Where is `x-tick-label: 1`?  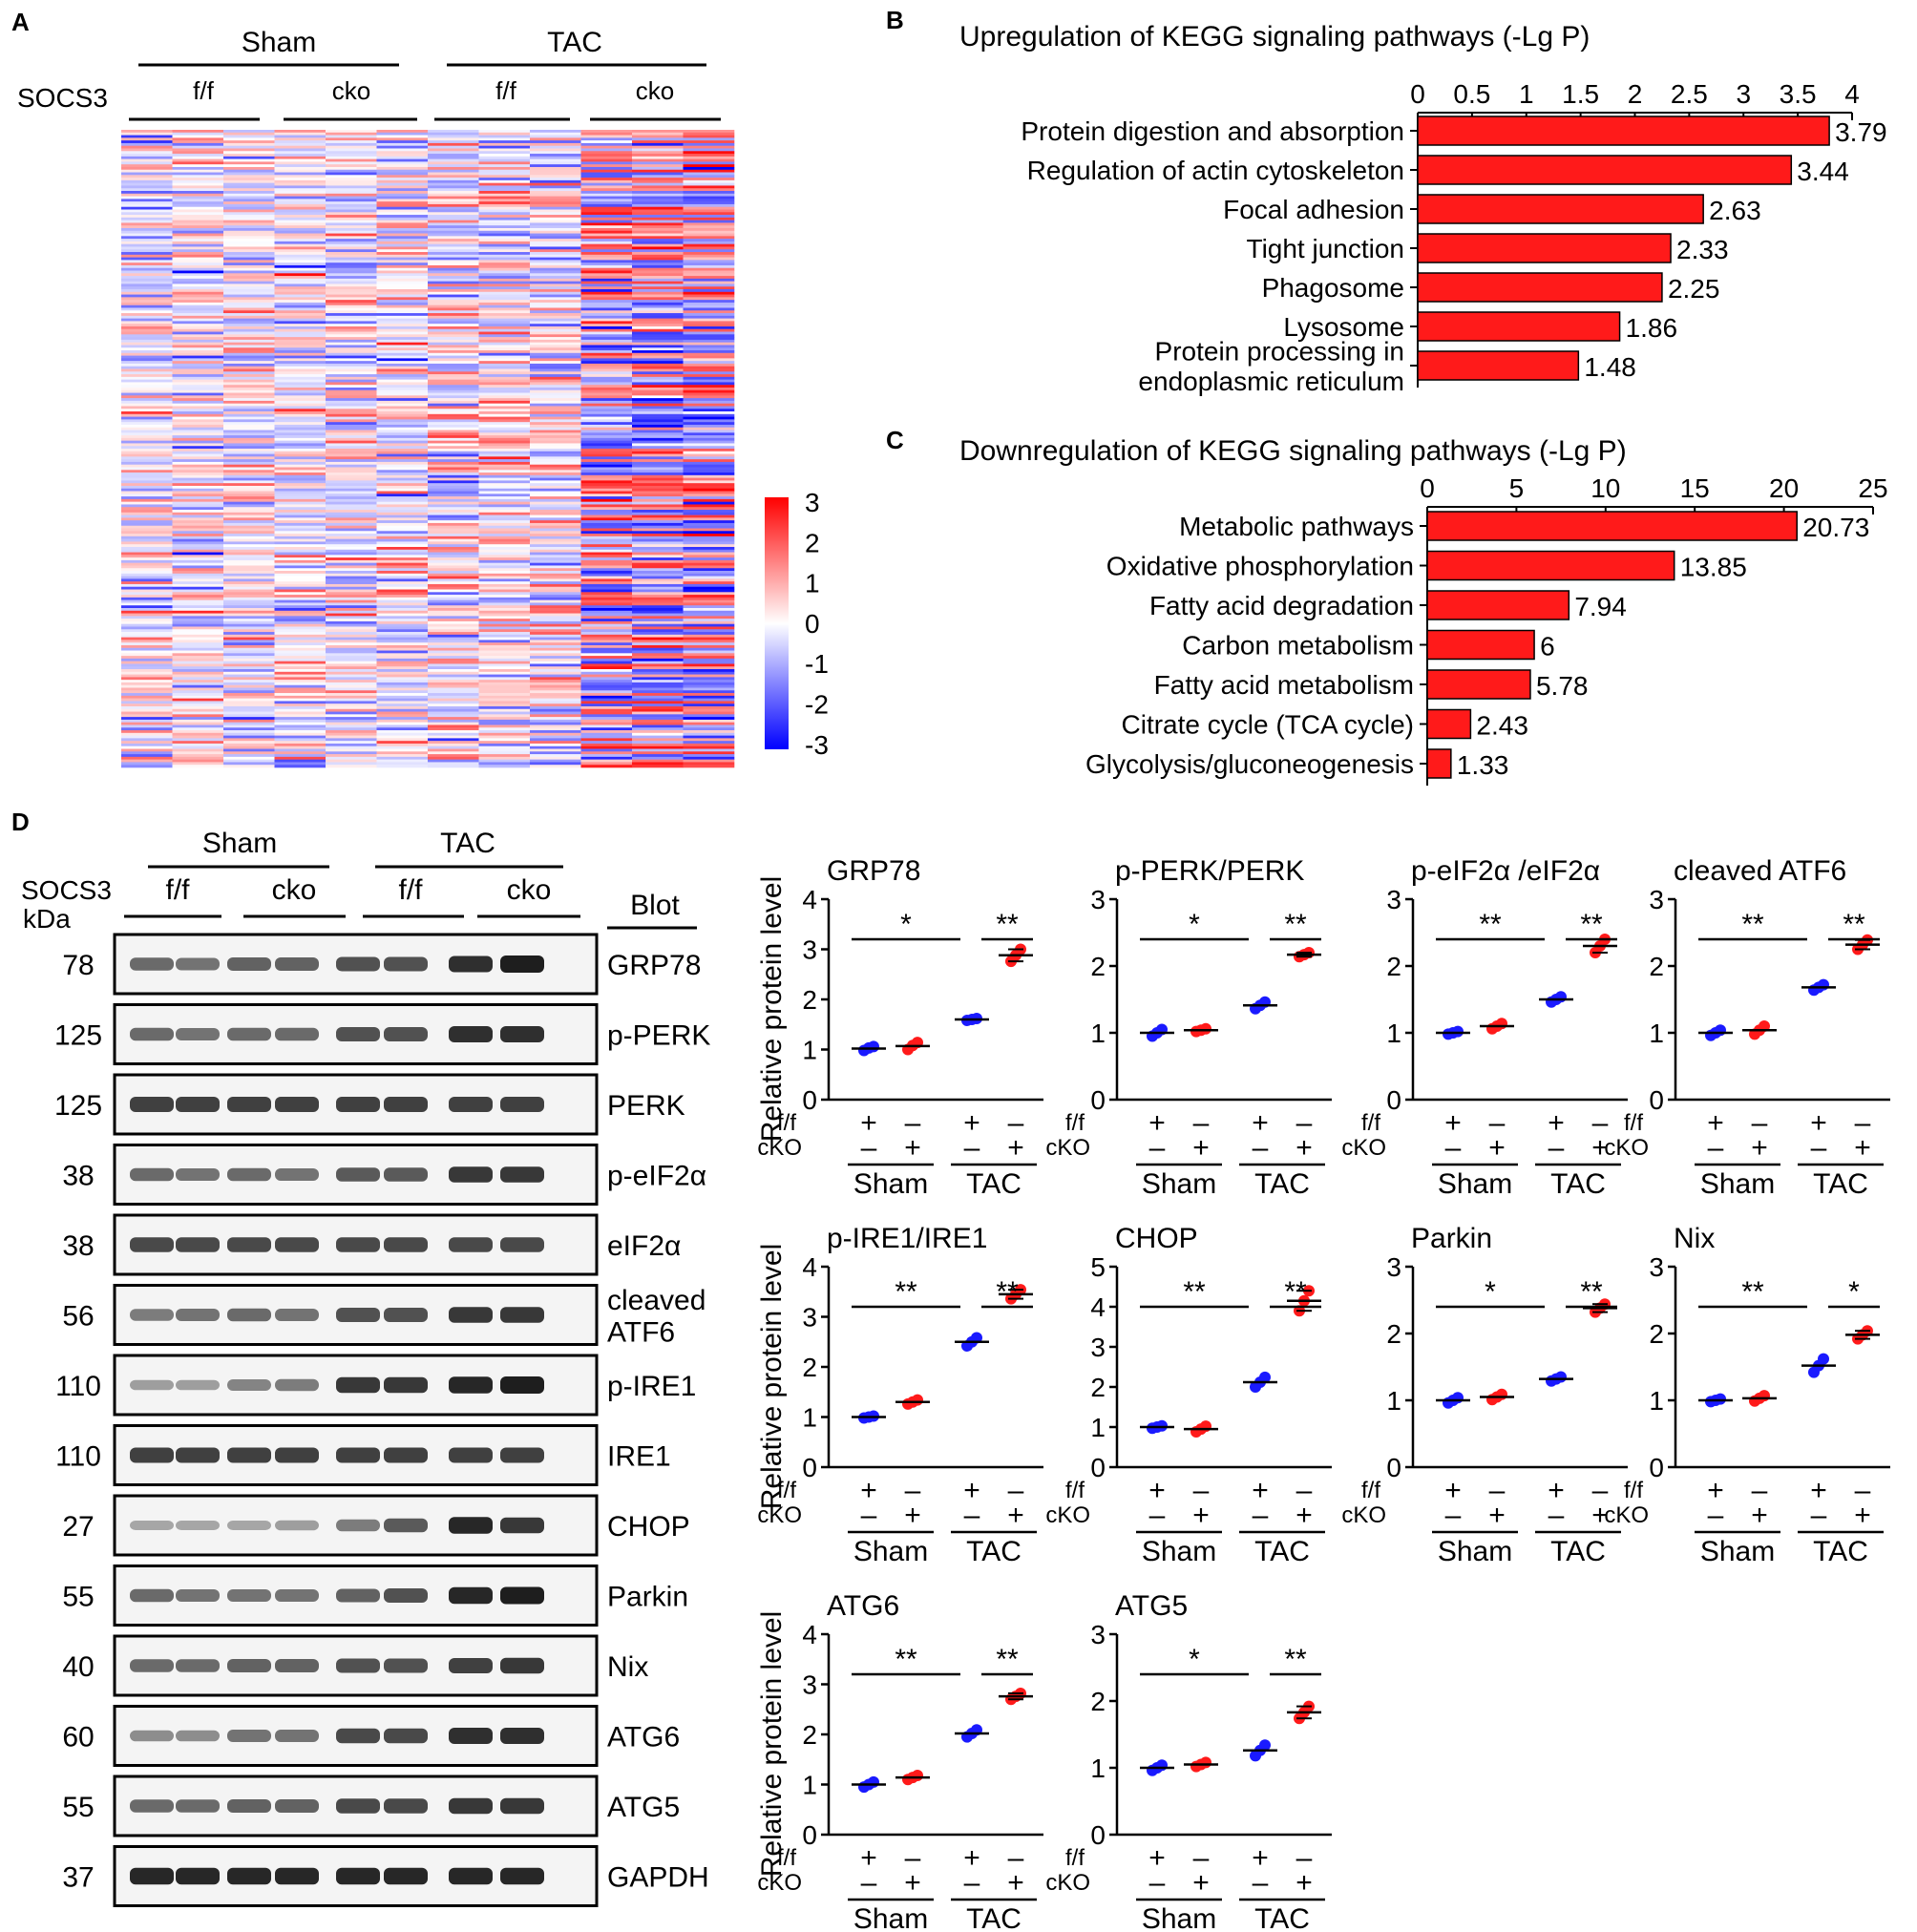 x-tick-label: 1 is located at coordinates (1526, 94).